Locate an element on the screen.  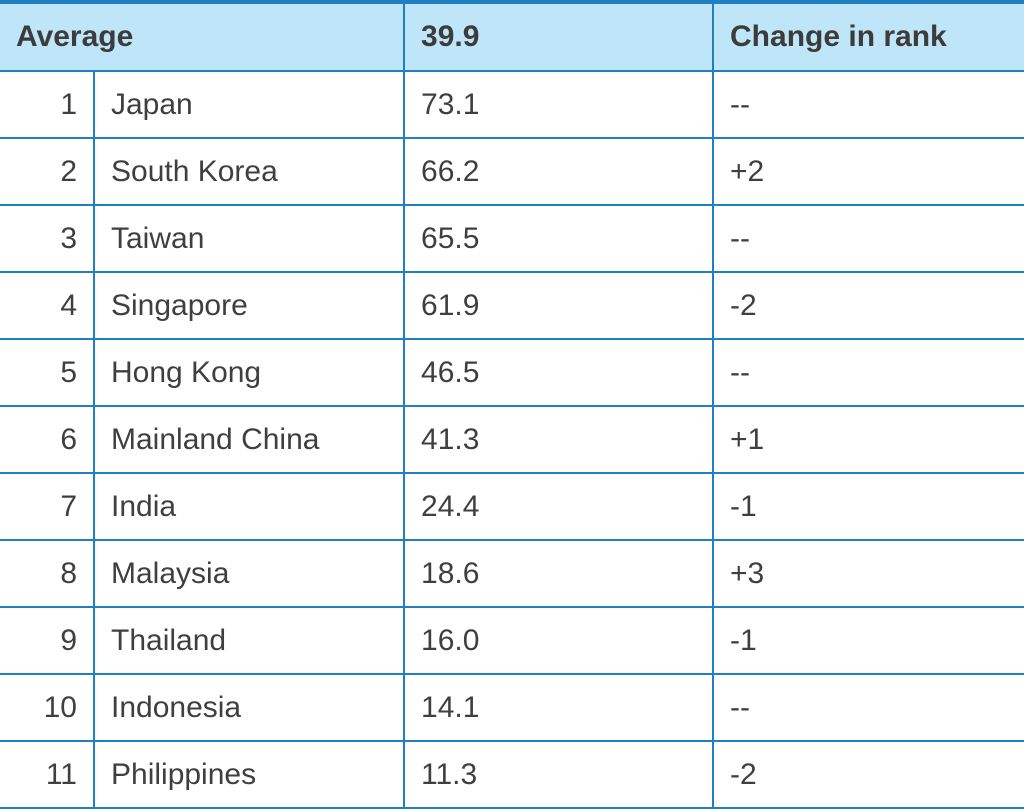
value-cell: 46.5 is located at coordinates (559, 373).